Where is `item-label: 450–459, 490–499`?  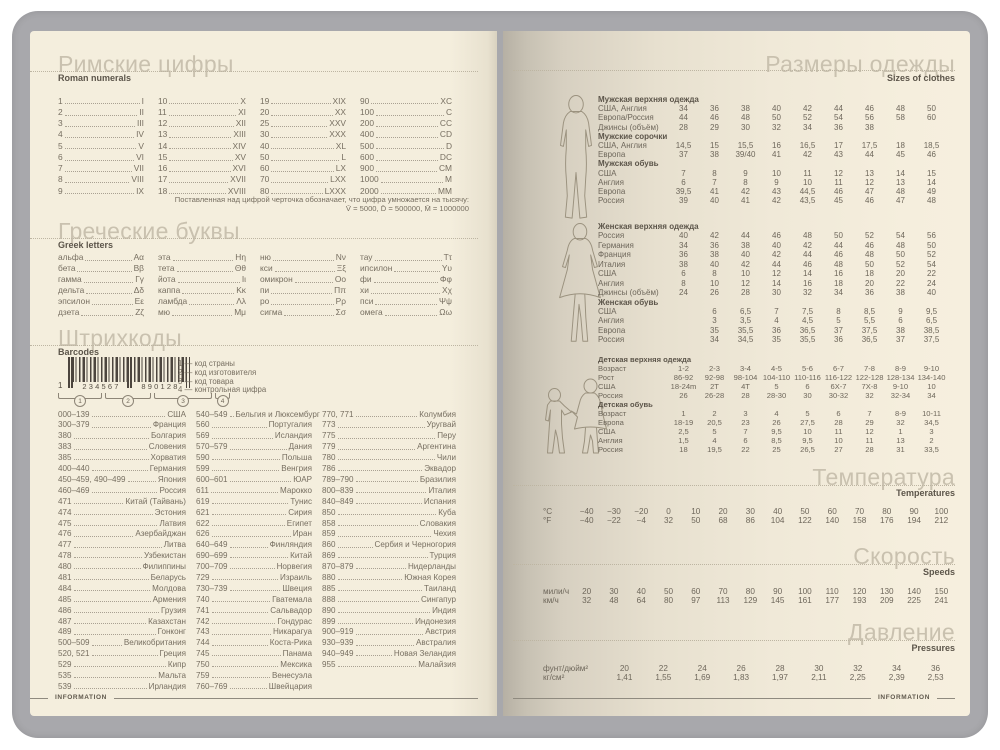
item-label: 450–459, 490–499 is located at coordinates (92, 479).